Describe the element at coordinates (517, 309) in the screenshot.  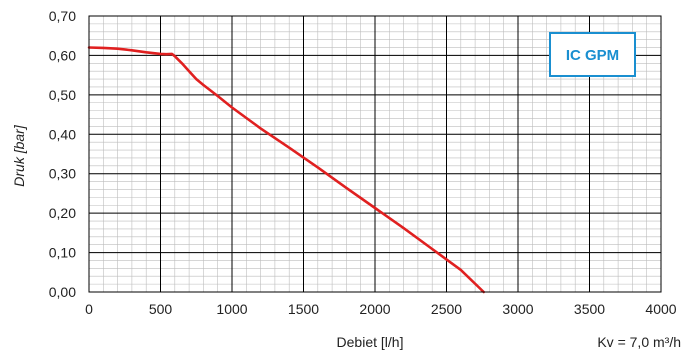
I see `x-tick-label: 3000` at that location.